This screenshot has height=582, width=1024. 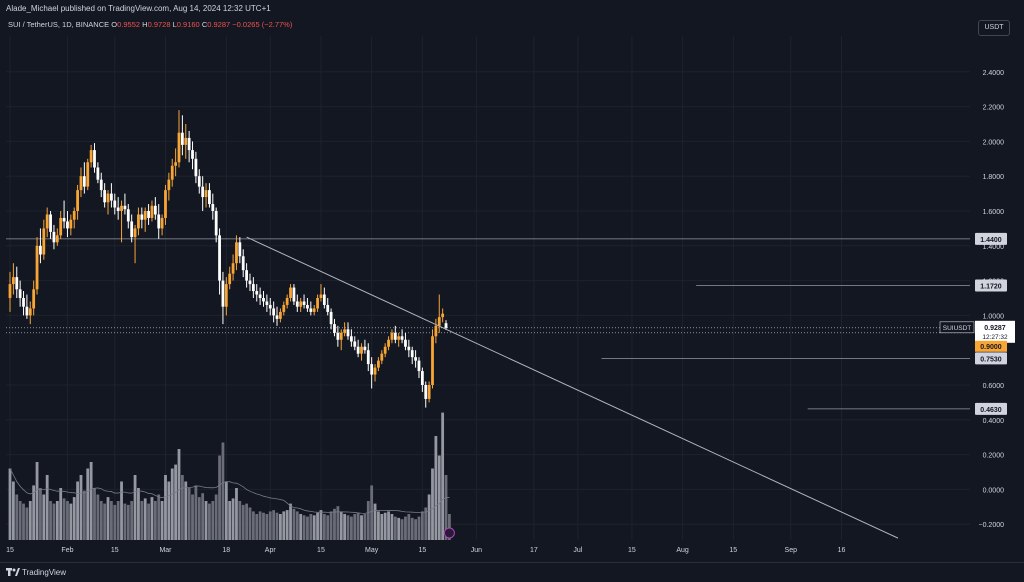 I want to click on last-price-tag-bg, so click(x=995, y=331).